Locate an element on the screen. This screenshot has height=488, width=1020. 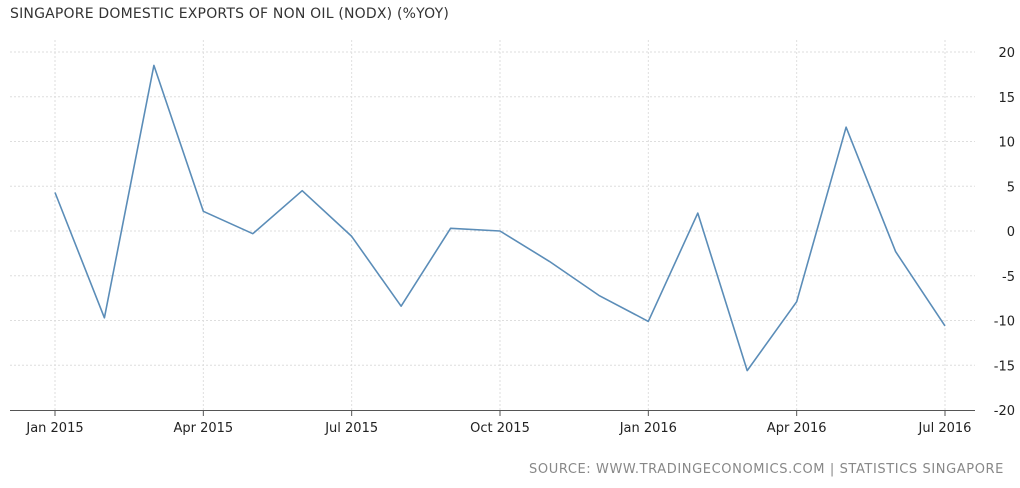
y-tick-label: 5 is located at coordinates (1011, 187).